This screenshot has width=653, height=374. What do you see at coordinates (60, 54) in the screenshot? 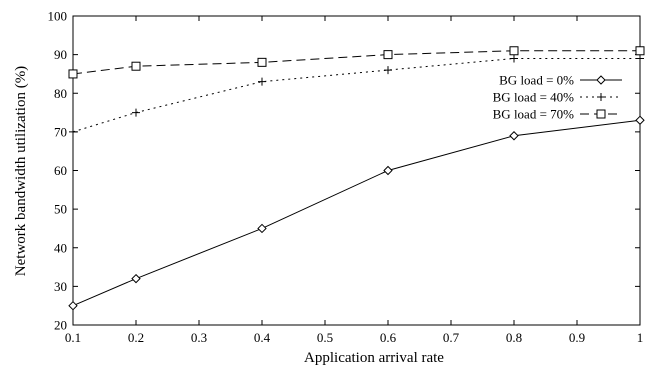
I see `y-tick-label: 90` at bounding box center [60, 54].